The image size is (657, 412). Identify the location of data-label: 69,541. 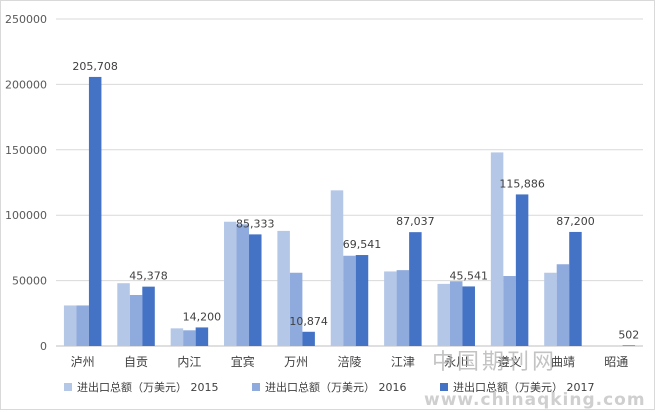
(362, 244).